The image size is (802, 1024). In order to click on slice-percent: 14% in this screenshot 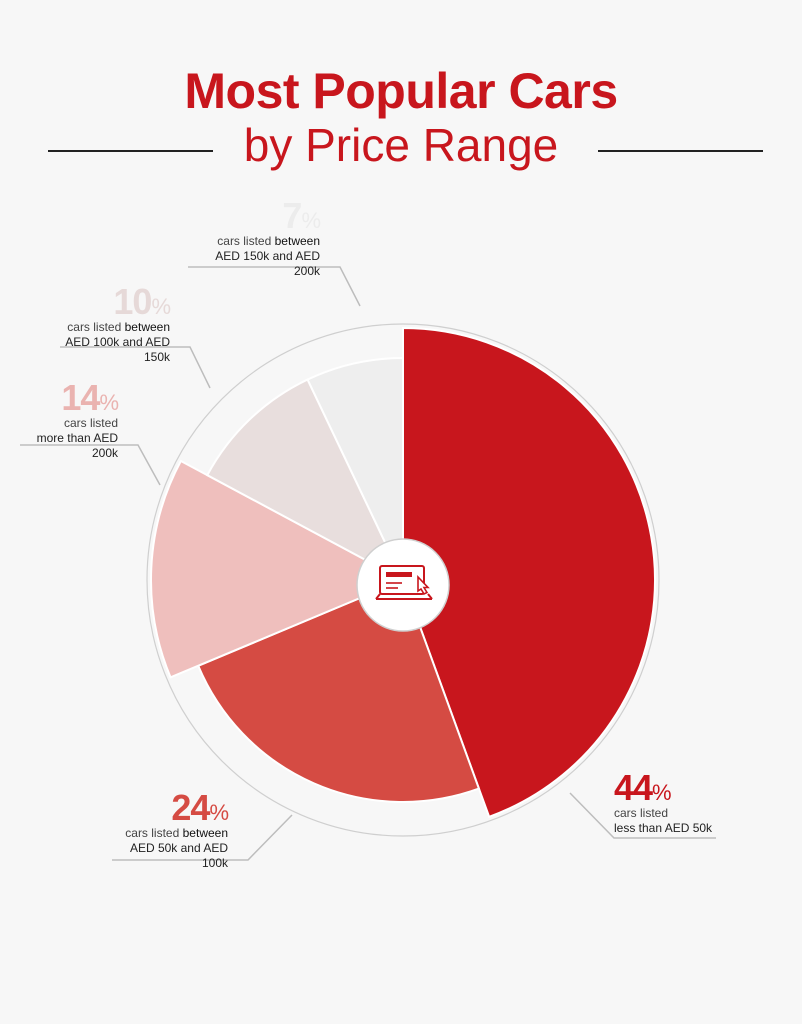, I will do `click(69, 397)`.